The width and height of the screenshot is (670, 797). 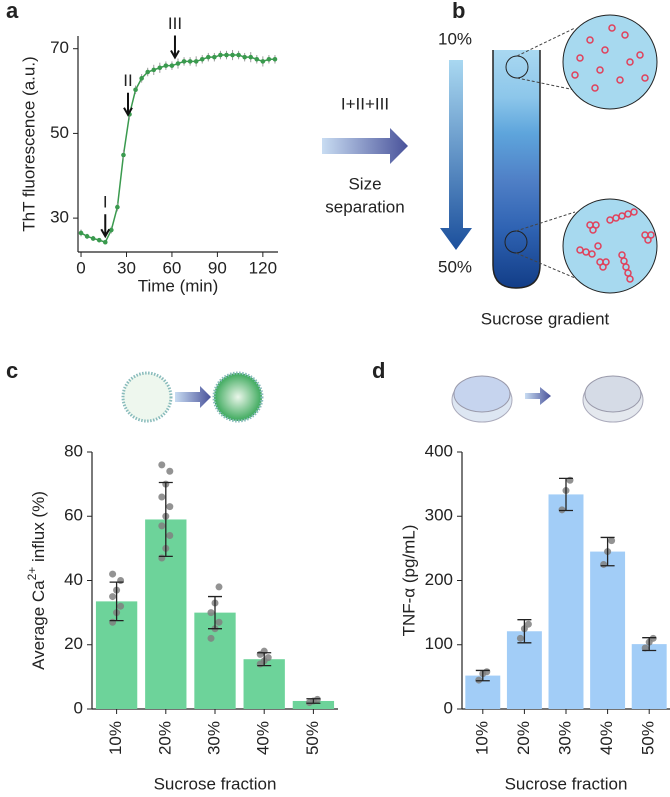 What do you see at coordinates (606, 738) in the screenshot?
I see `x-tick-label: 40%` at bounding box center [606, 738].